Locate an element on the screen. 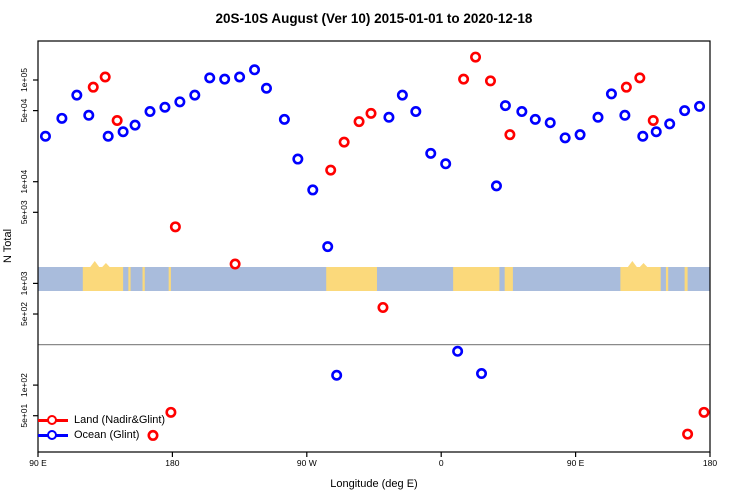  legend-label-ocean: Ocean (Glint) is located at coordinates (107, 435).